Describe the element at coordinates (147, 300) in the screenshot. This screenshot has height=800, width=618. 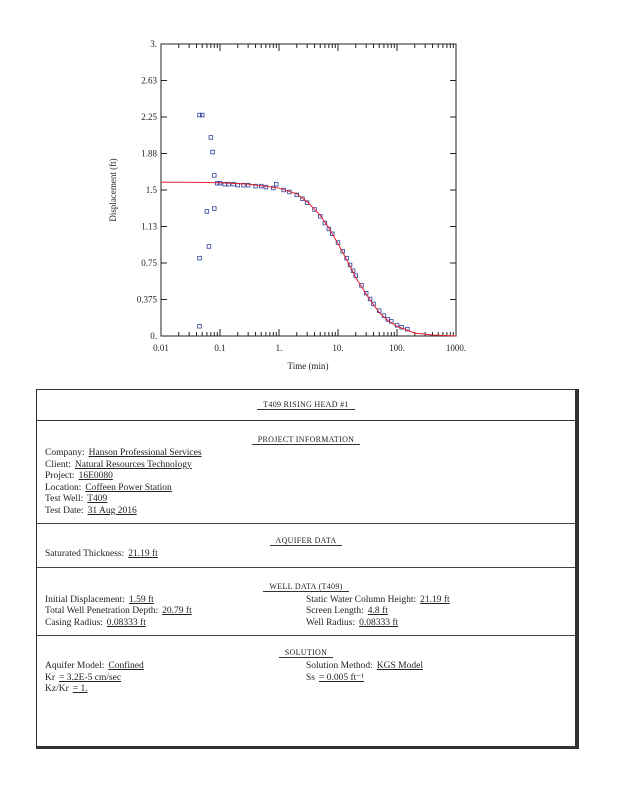
I see `y-tick-label: 0.375` at that location.